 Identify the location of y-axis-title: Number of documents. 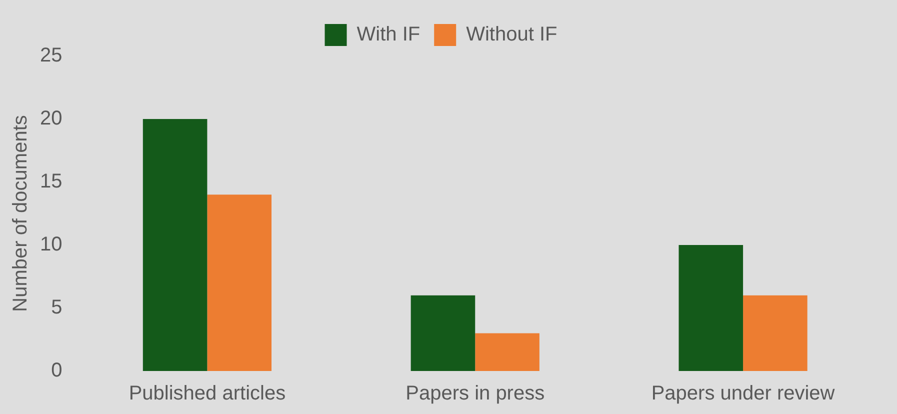
(21, 213).